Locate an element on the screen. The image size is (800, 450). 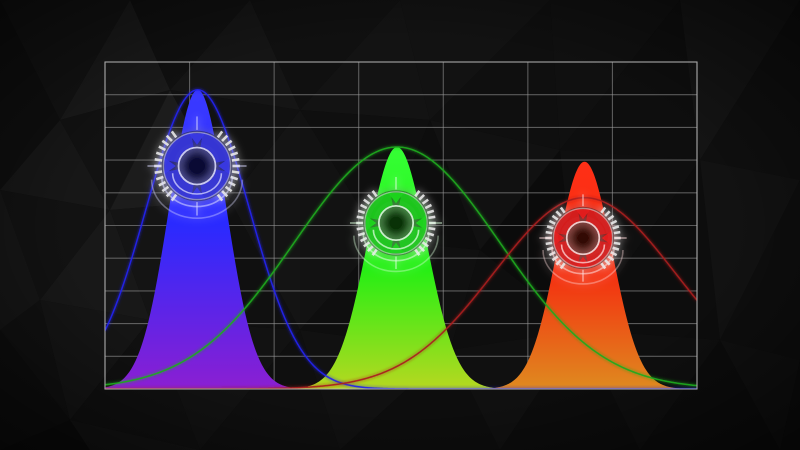
reticle-marker-blue is located at coordinates (197, 167).